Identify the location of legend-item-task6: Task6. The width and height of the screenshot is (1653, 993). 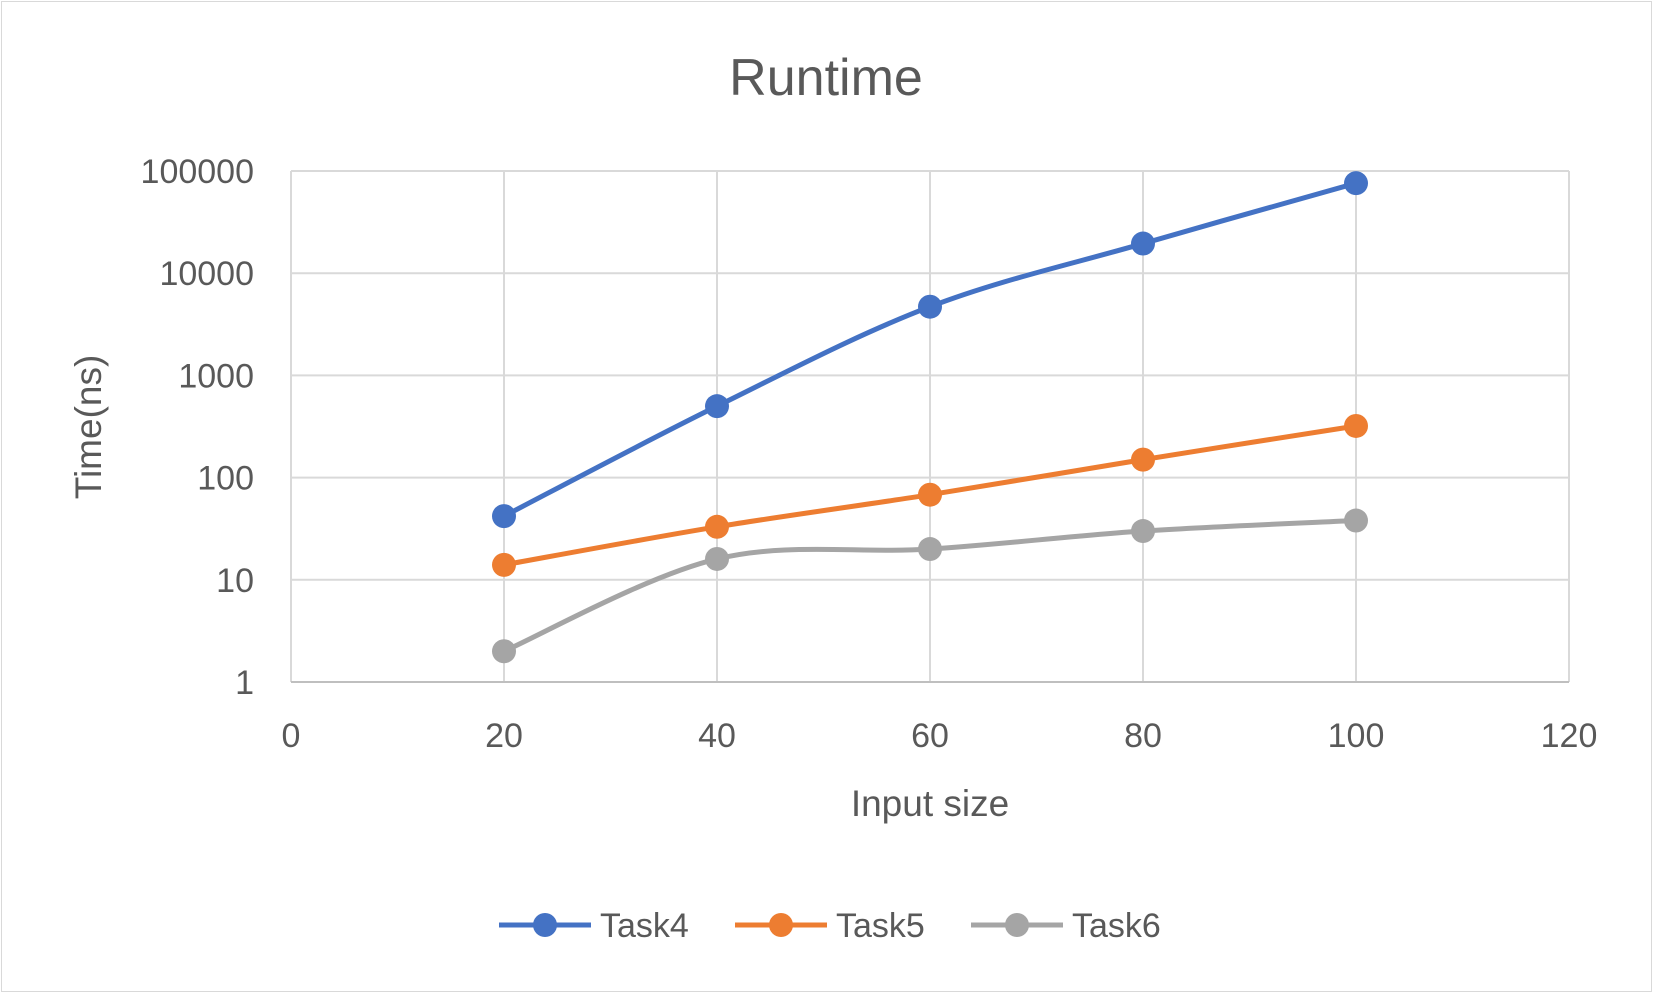
(1066, 926).